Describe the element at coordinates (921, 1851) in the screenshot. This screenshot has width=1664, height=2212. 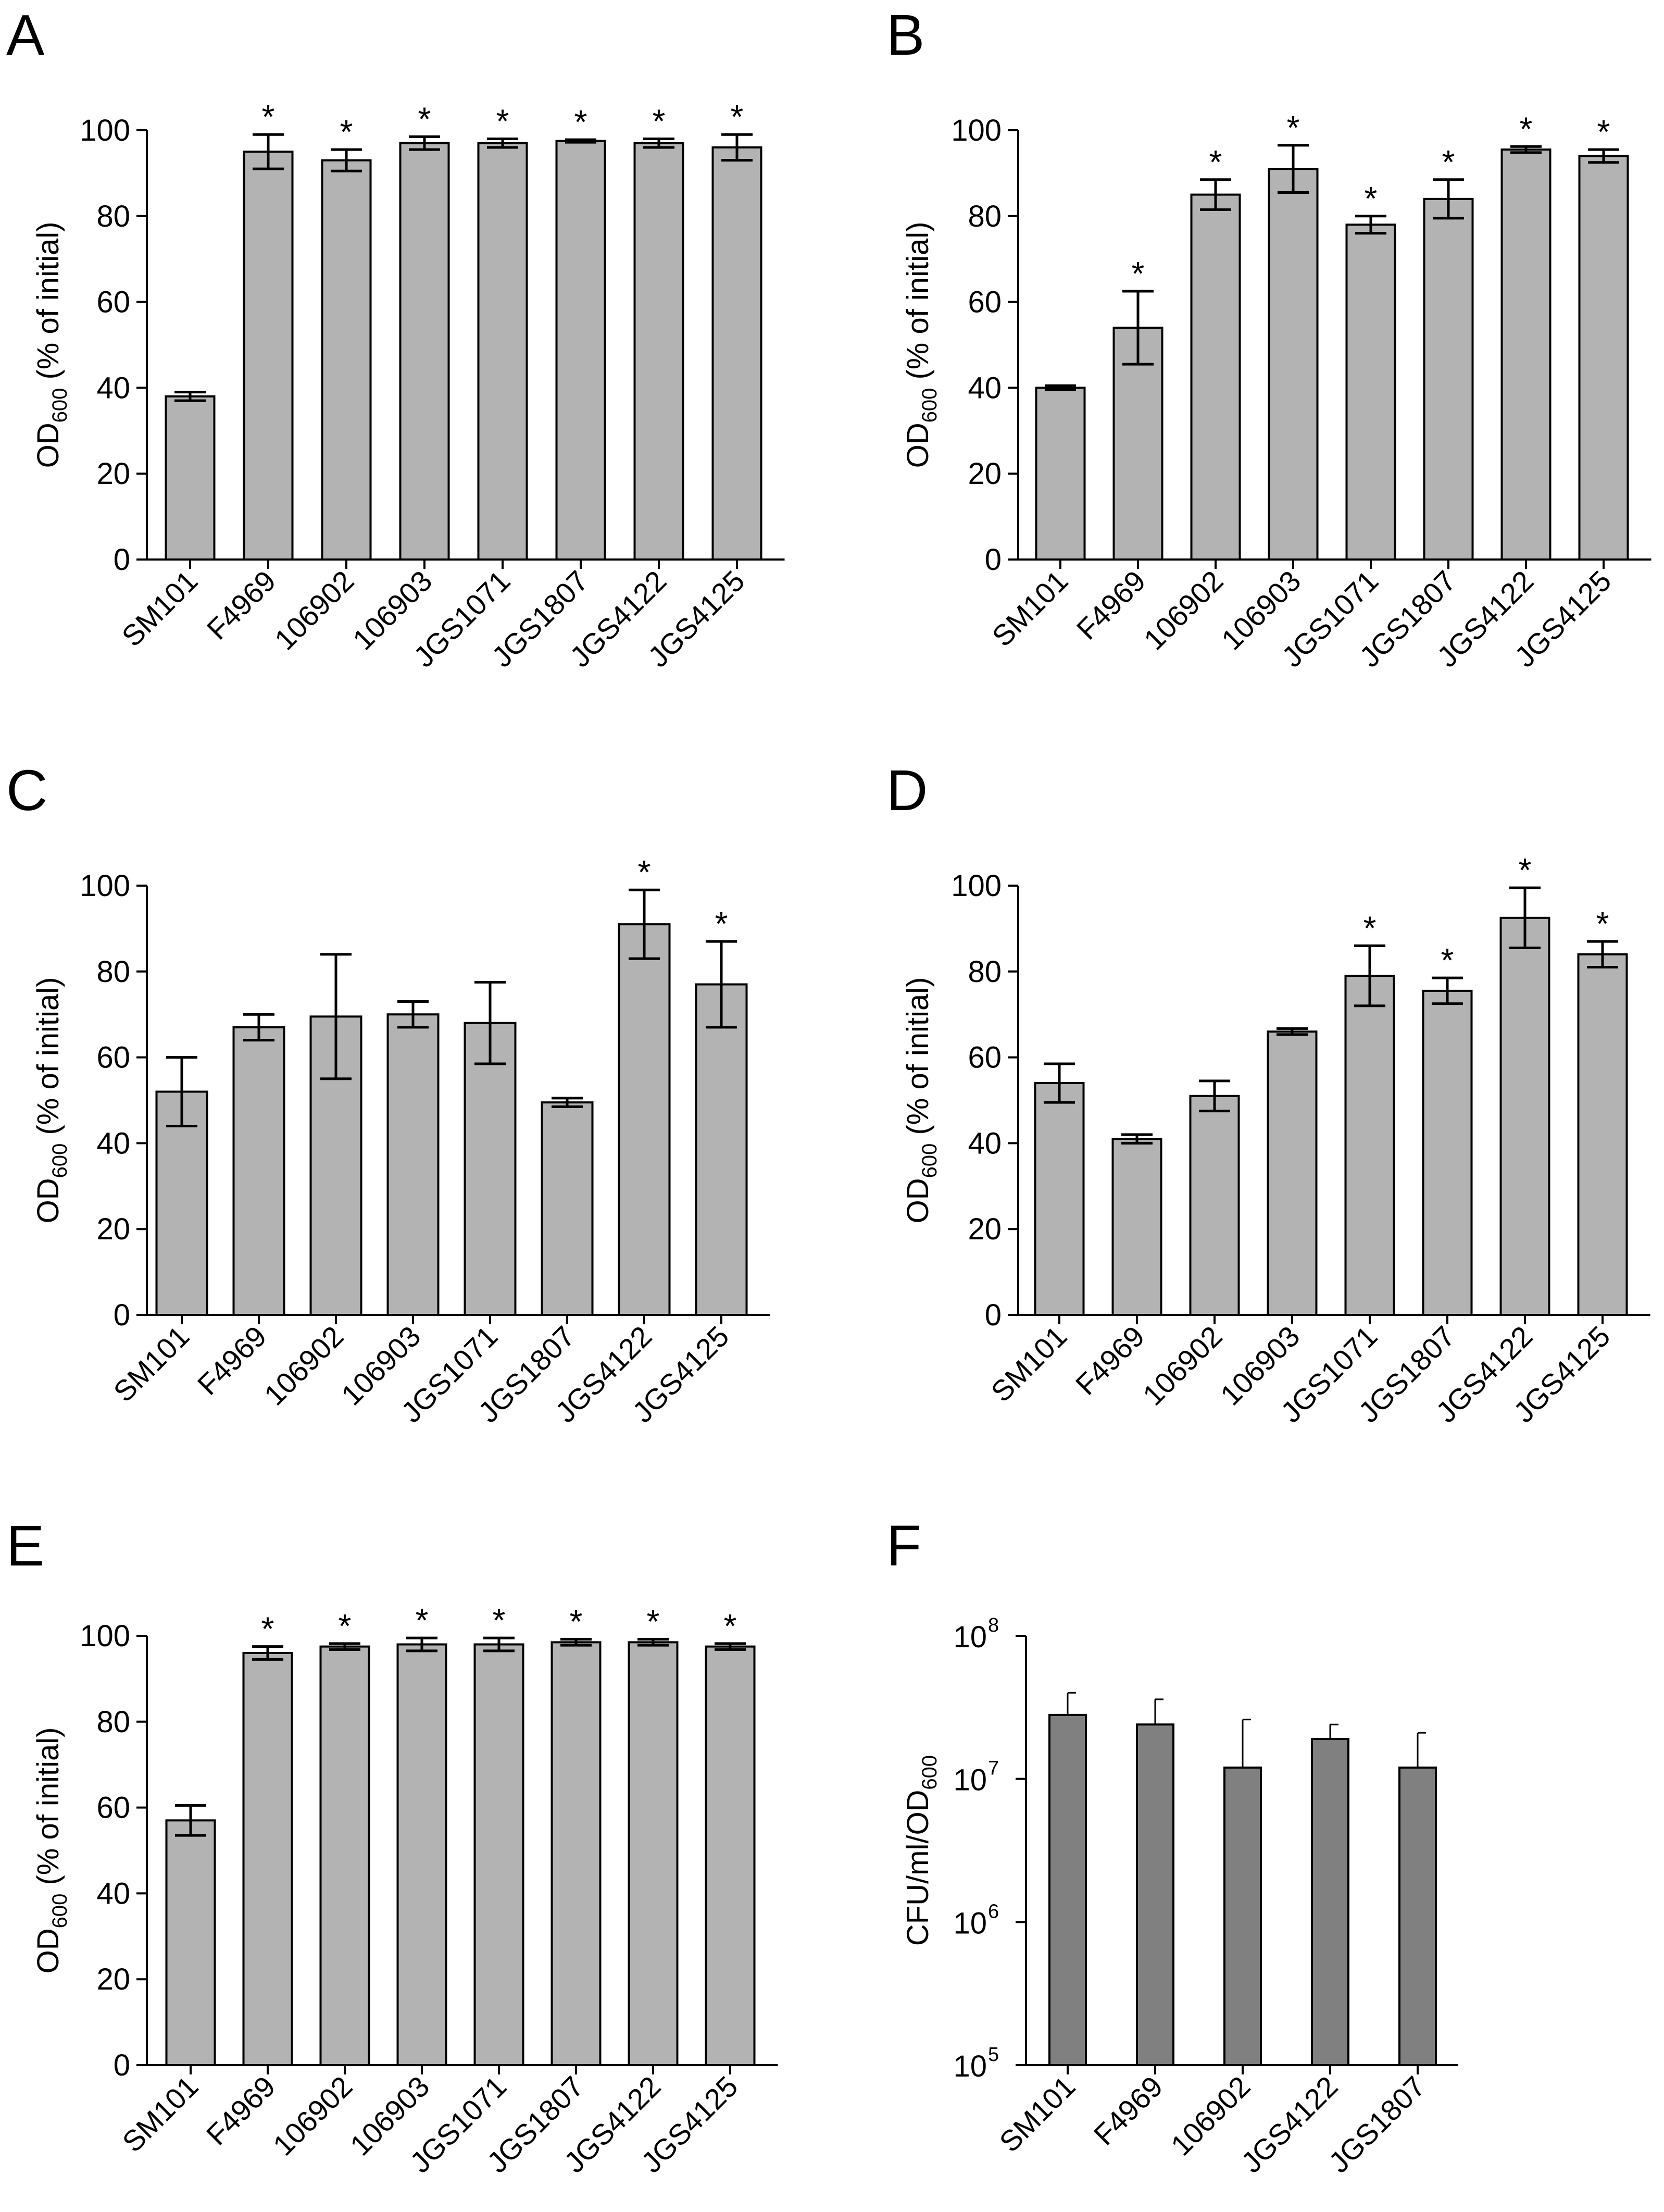
I see `y-axis-label: CFU/ml/OD600` at that location.